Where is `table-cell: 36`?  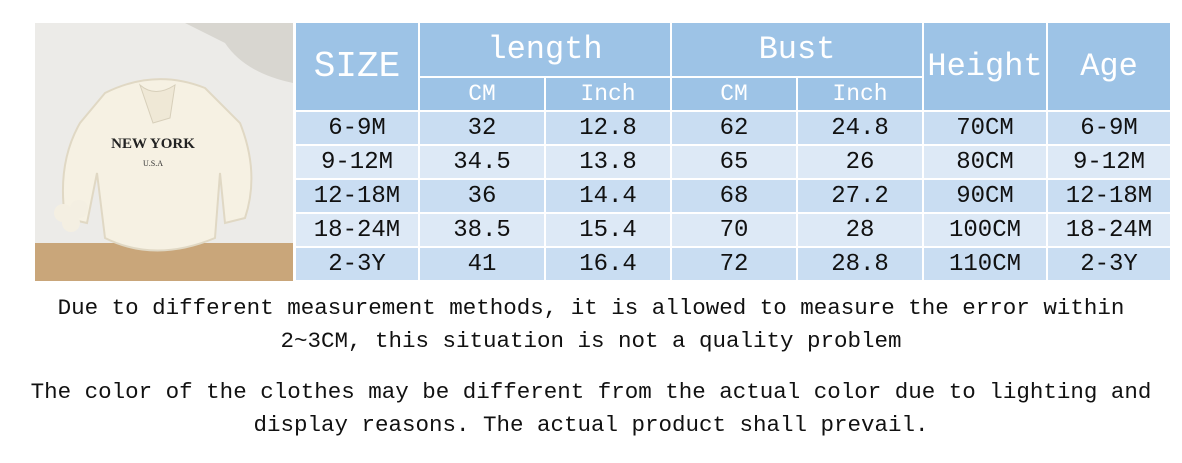 table-cell: 36 is located at coordinates (482, 196).